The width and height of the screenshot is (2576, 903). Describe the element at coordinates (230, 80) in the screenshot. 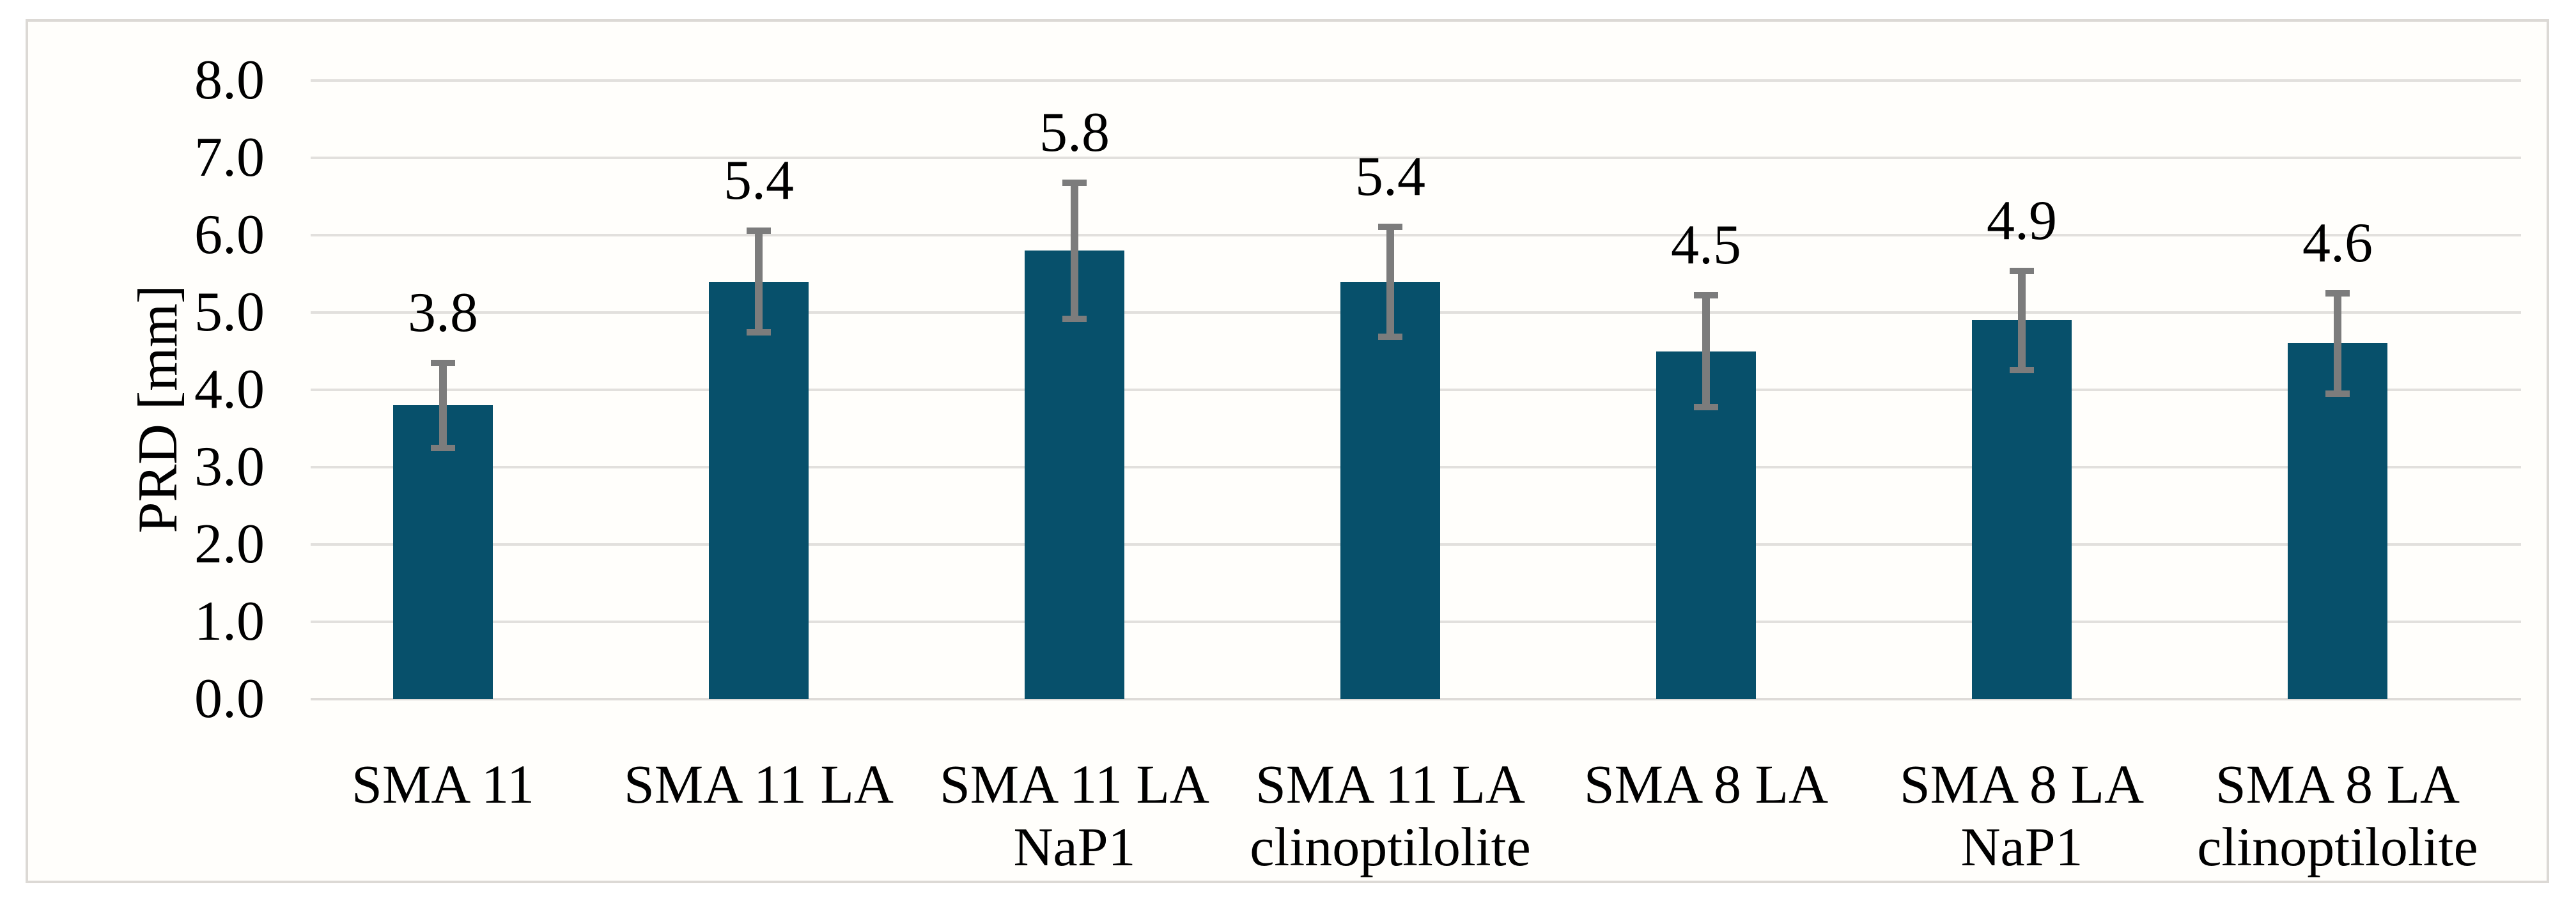

I see `y-axis-tick-label: 8.0` at that location.